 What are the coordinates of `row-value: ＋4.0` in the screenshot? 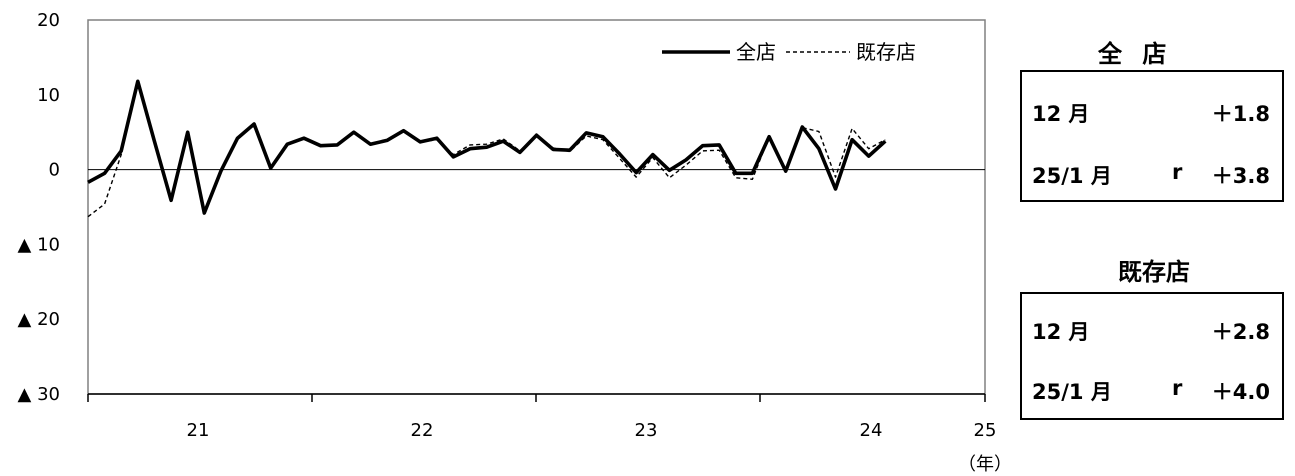 It's located at (1240, 392).